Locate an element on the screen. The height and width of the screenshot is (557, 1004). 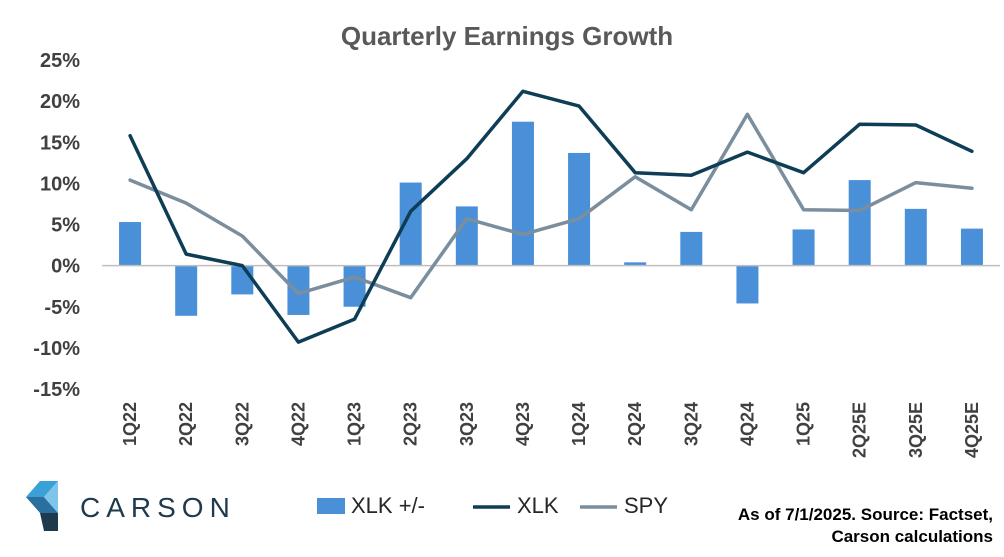
y-axis-ticks: 25% 20% 15% 10% 5% 0% -5% -10% -15% is located at coordinates (56, 225).